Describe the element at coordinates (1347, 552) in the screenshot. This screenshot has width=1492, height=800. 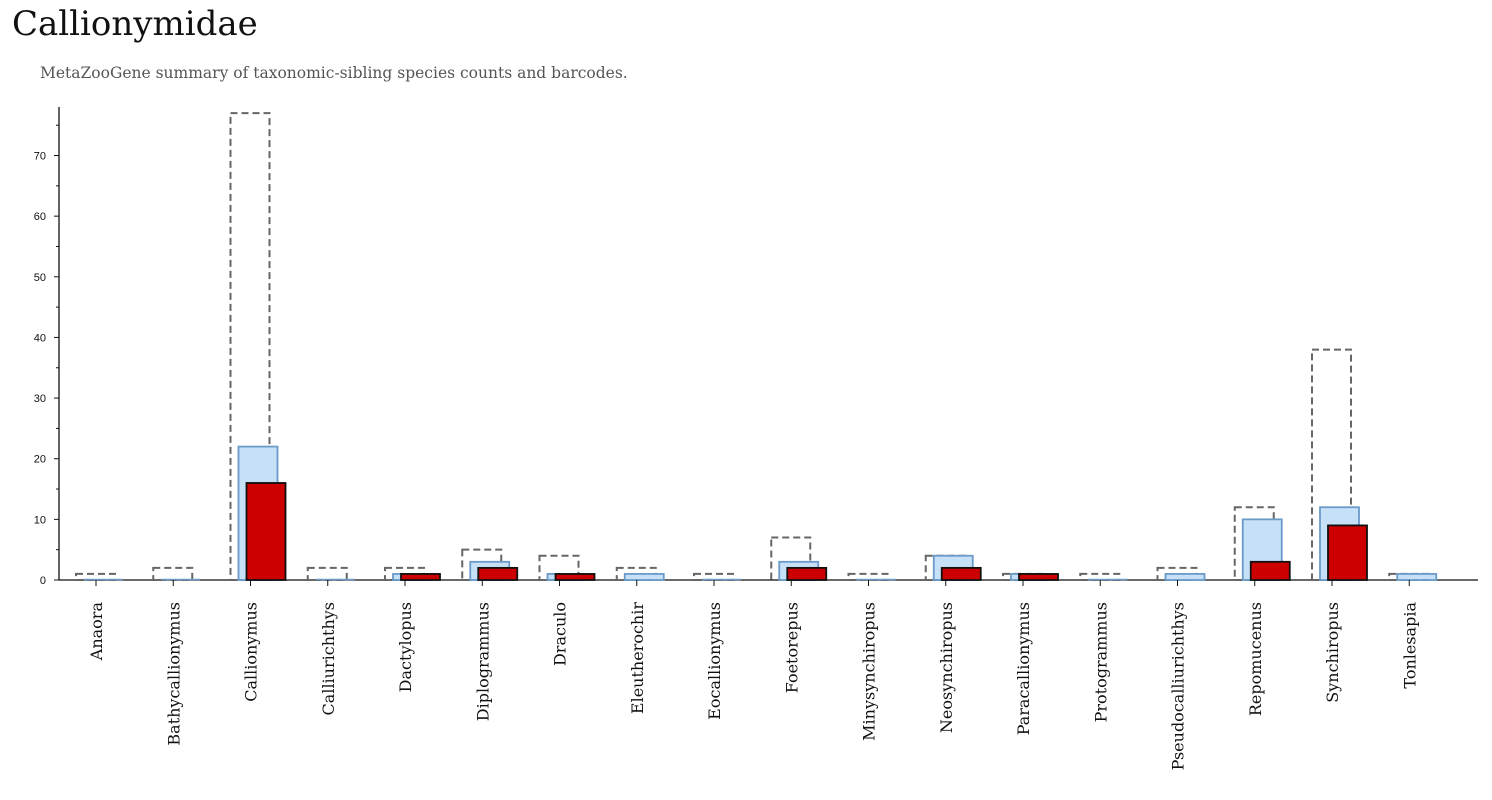
I see `bar-barcodes-synchiropus` at that location.